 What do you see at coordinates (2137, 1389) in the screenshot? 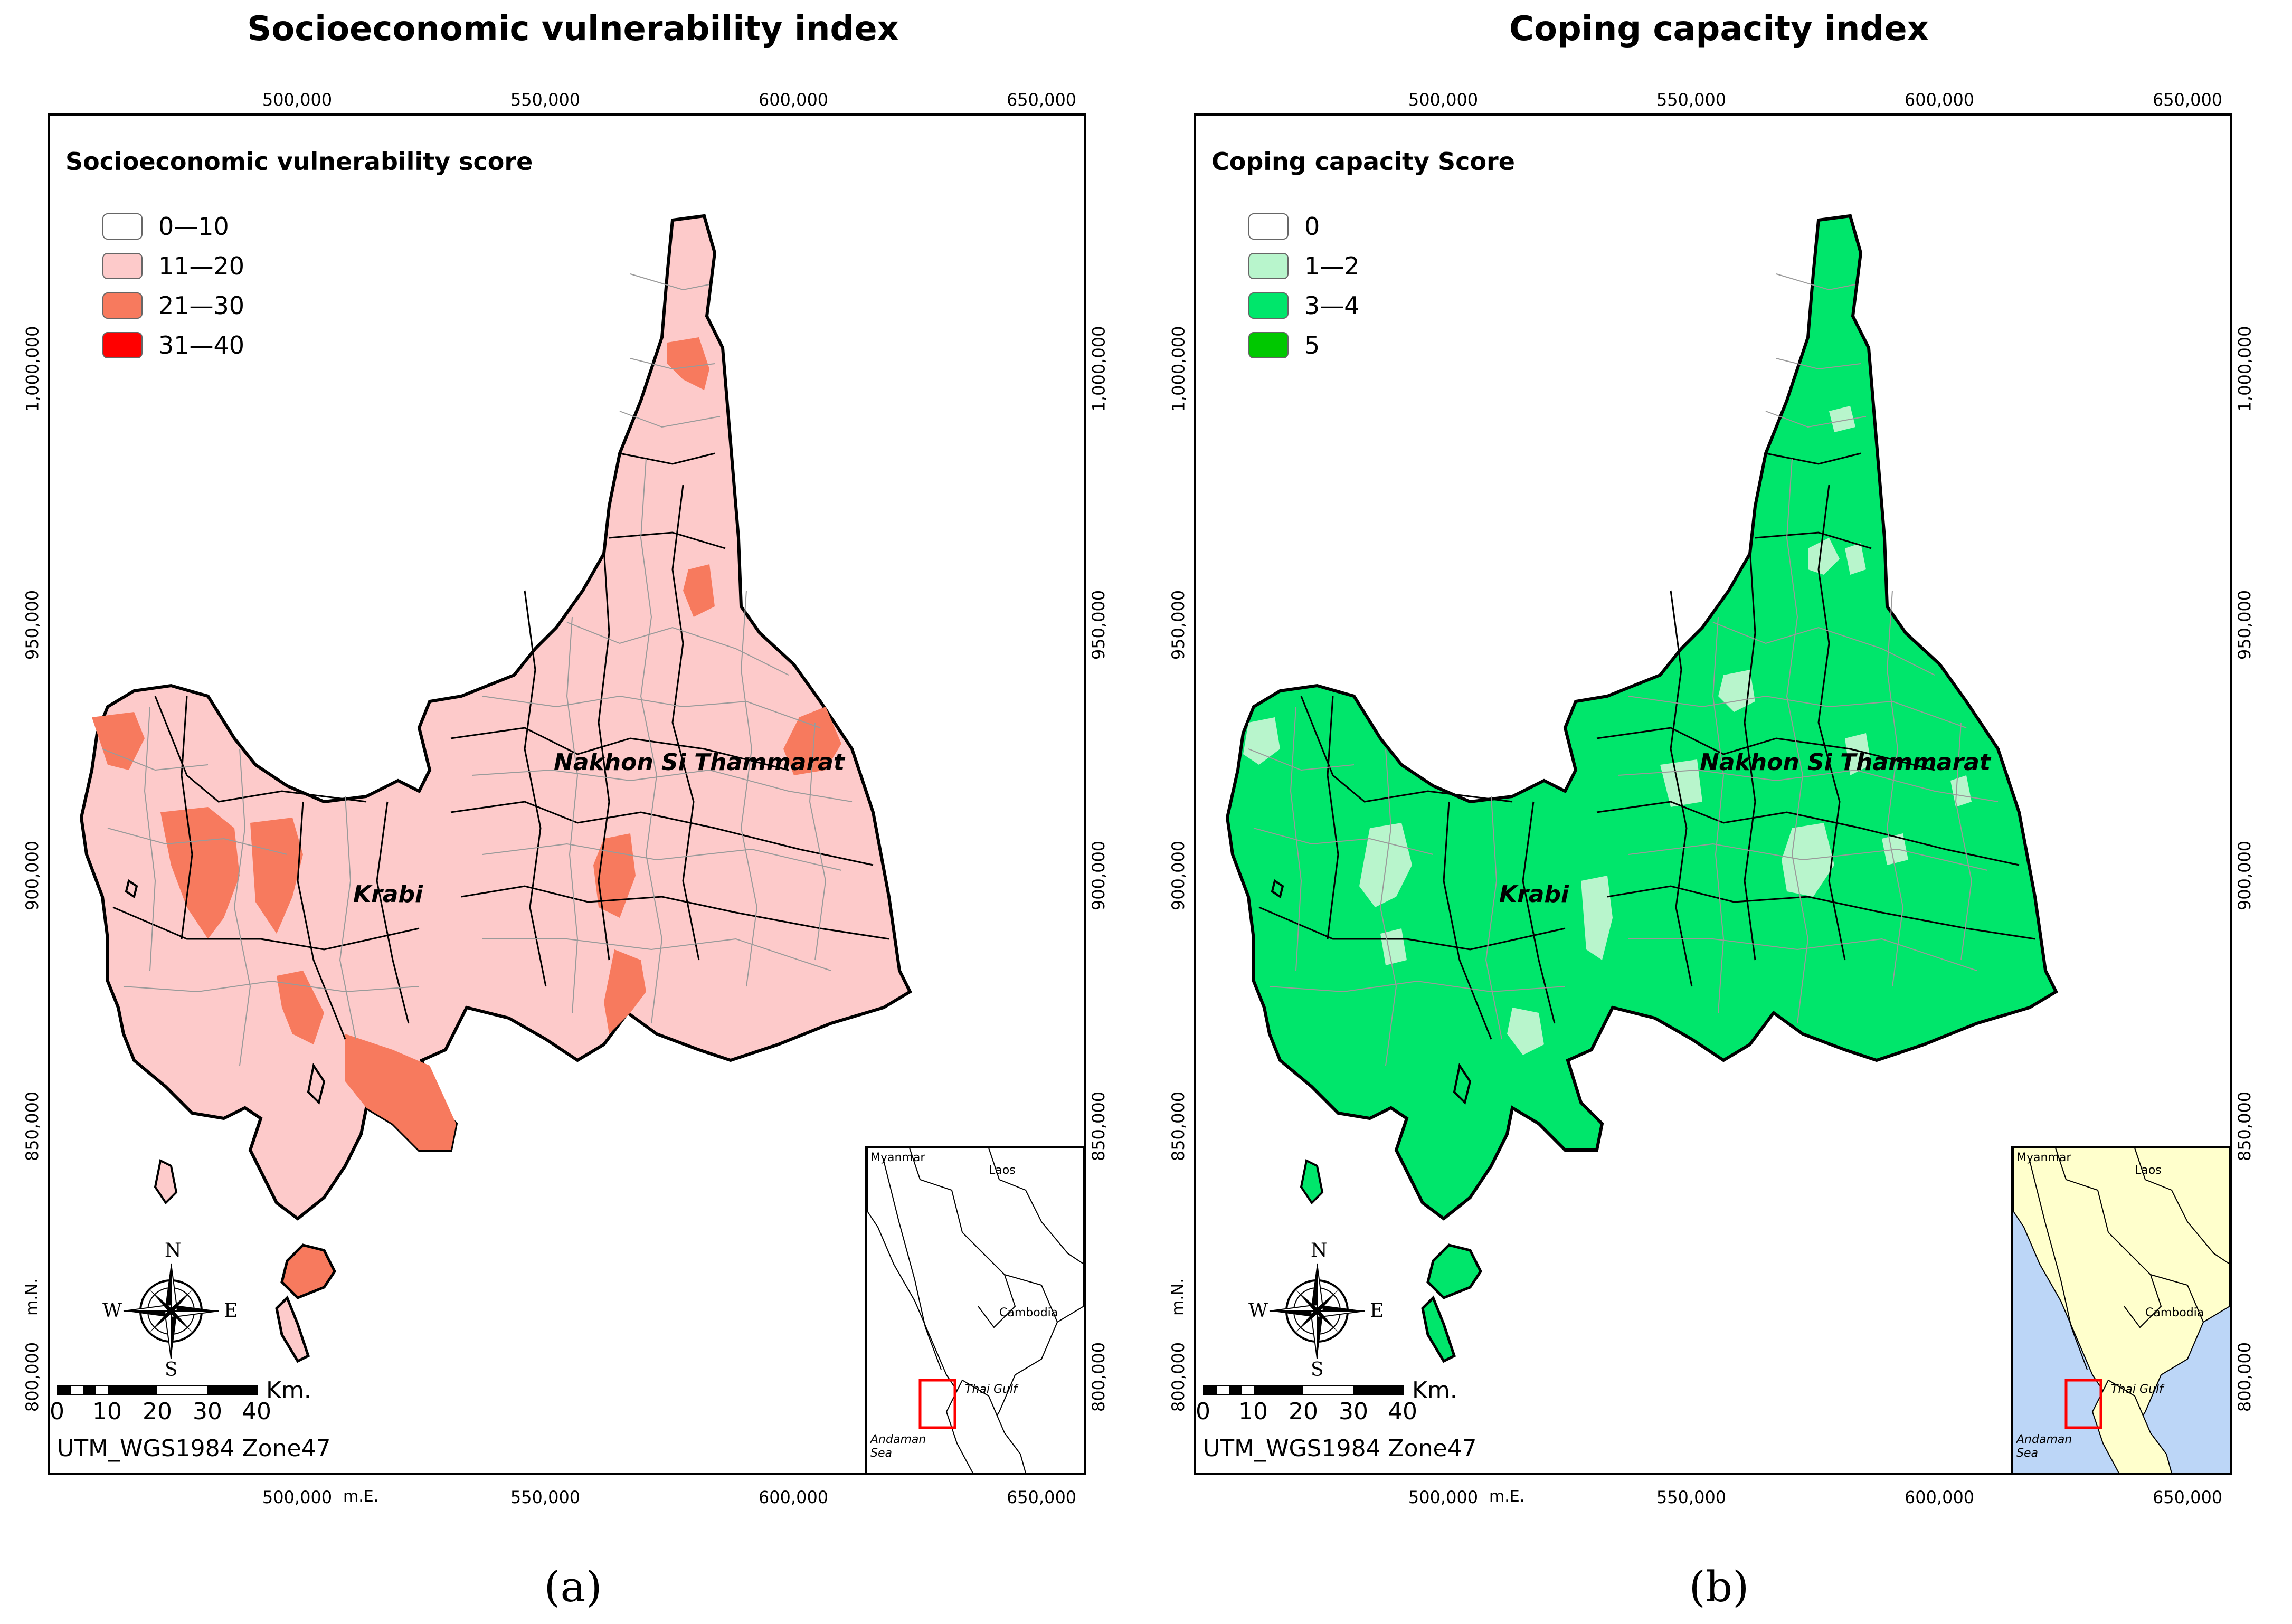
I see `inset-label-thai-gulf: Thai Gulf` at bounding box center [2137, 1389].